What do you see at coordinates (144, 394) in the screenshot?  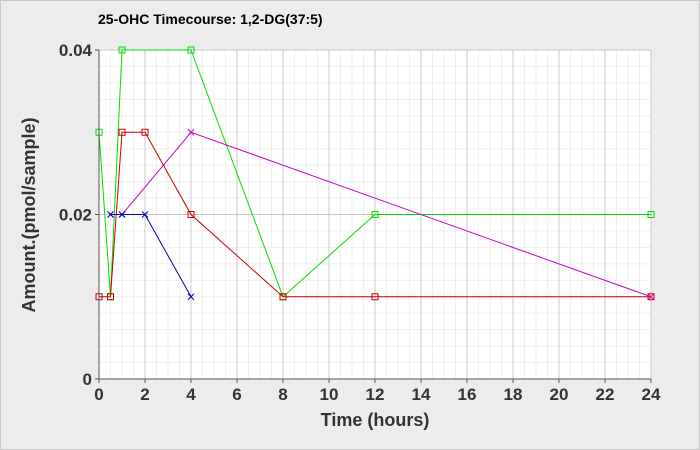 I see `x-tick-label: 2` at bounding box center [144, 394].